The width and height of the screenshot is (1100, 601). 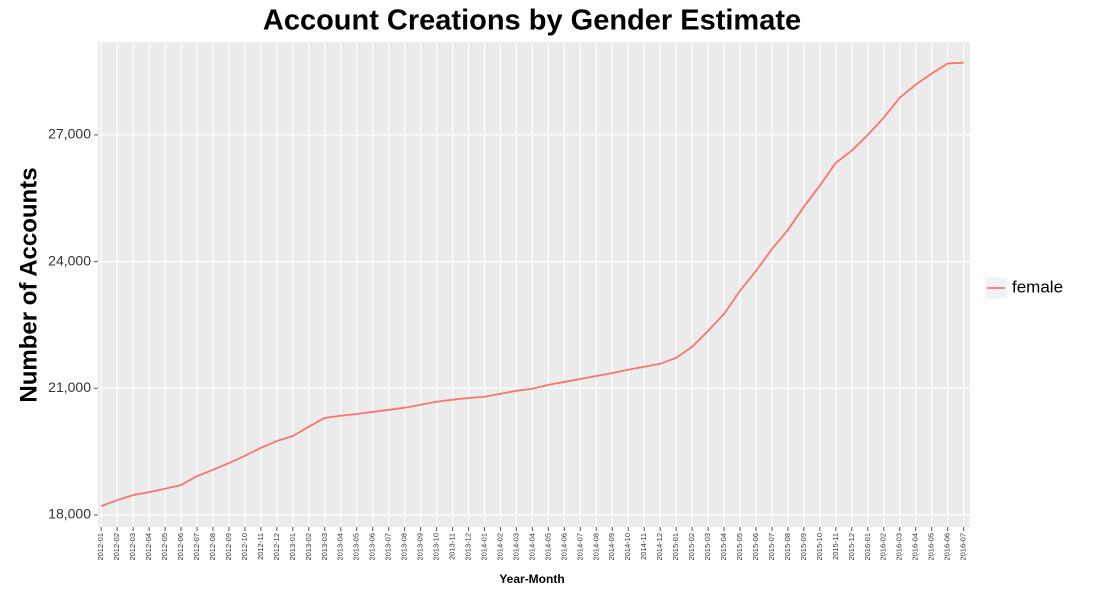 I want to click on x-tick-label: 2015-08, so click(x=787, y=547).